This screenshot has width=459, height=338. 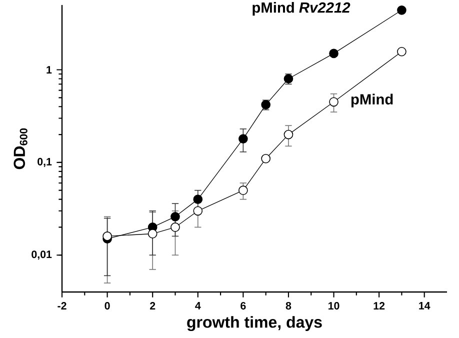 What do you see at coordinates (424, 306) in the screenshot?
I see `x-tick-label: 14` at bounding box center [424, 306].